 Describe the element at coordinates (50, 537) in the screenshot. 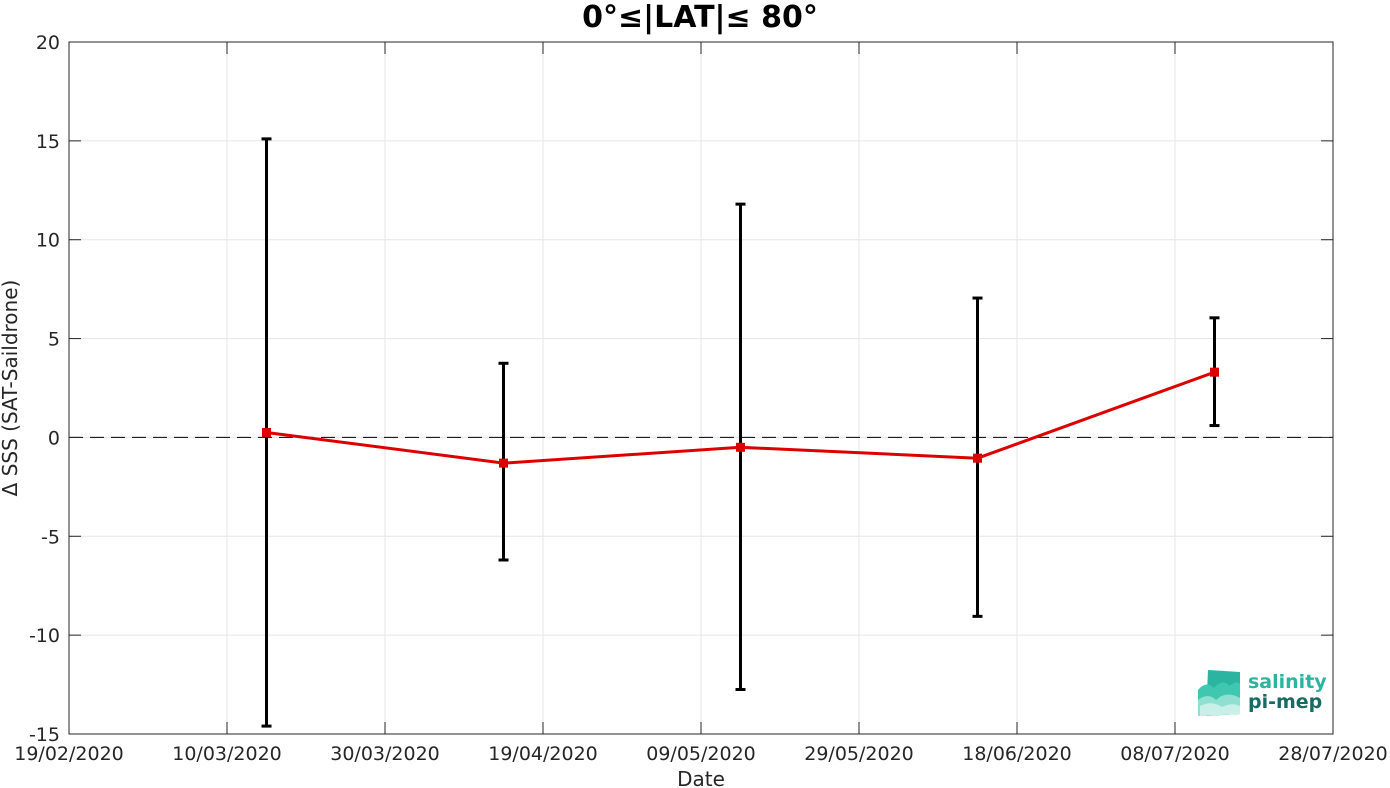

I see `y-tick-label: -5` at that location.